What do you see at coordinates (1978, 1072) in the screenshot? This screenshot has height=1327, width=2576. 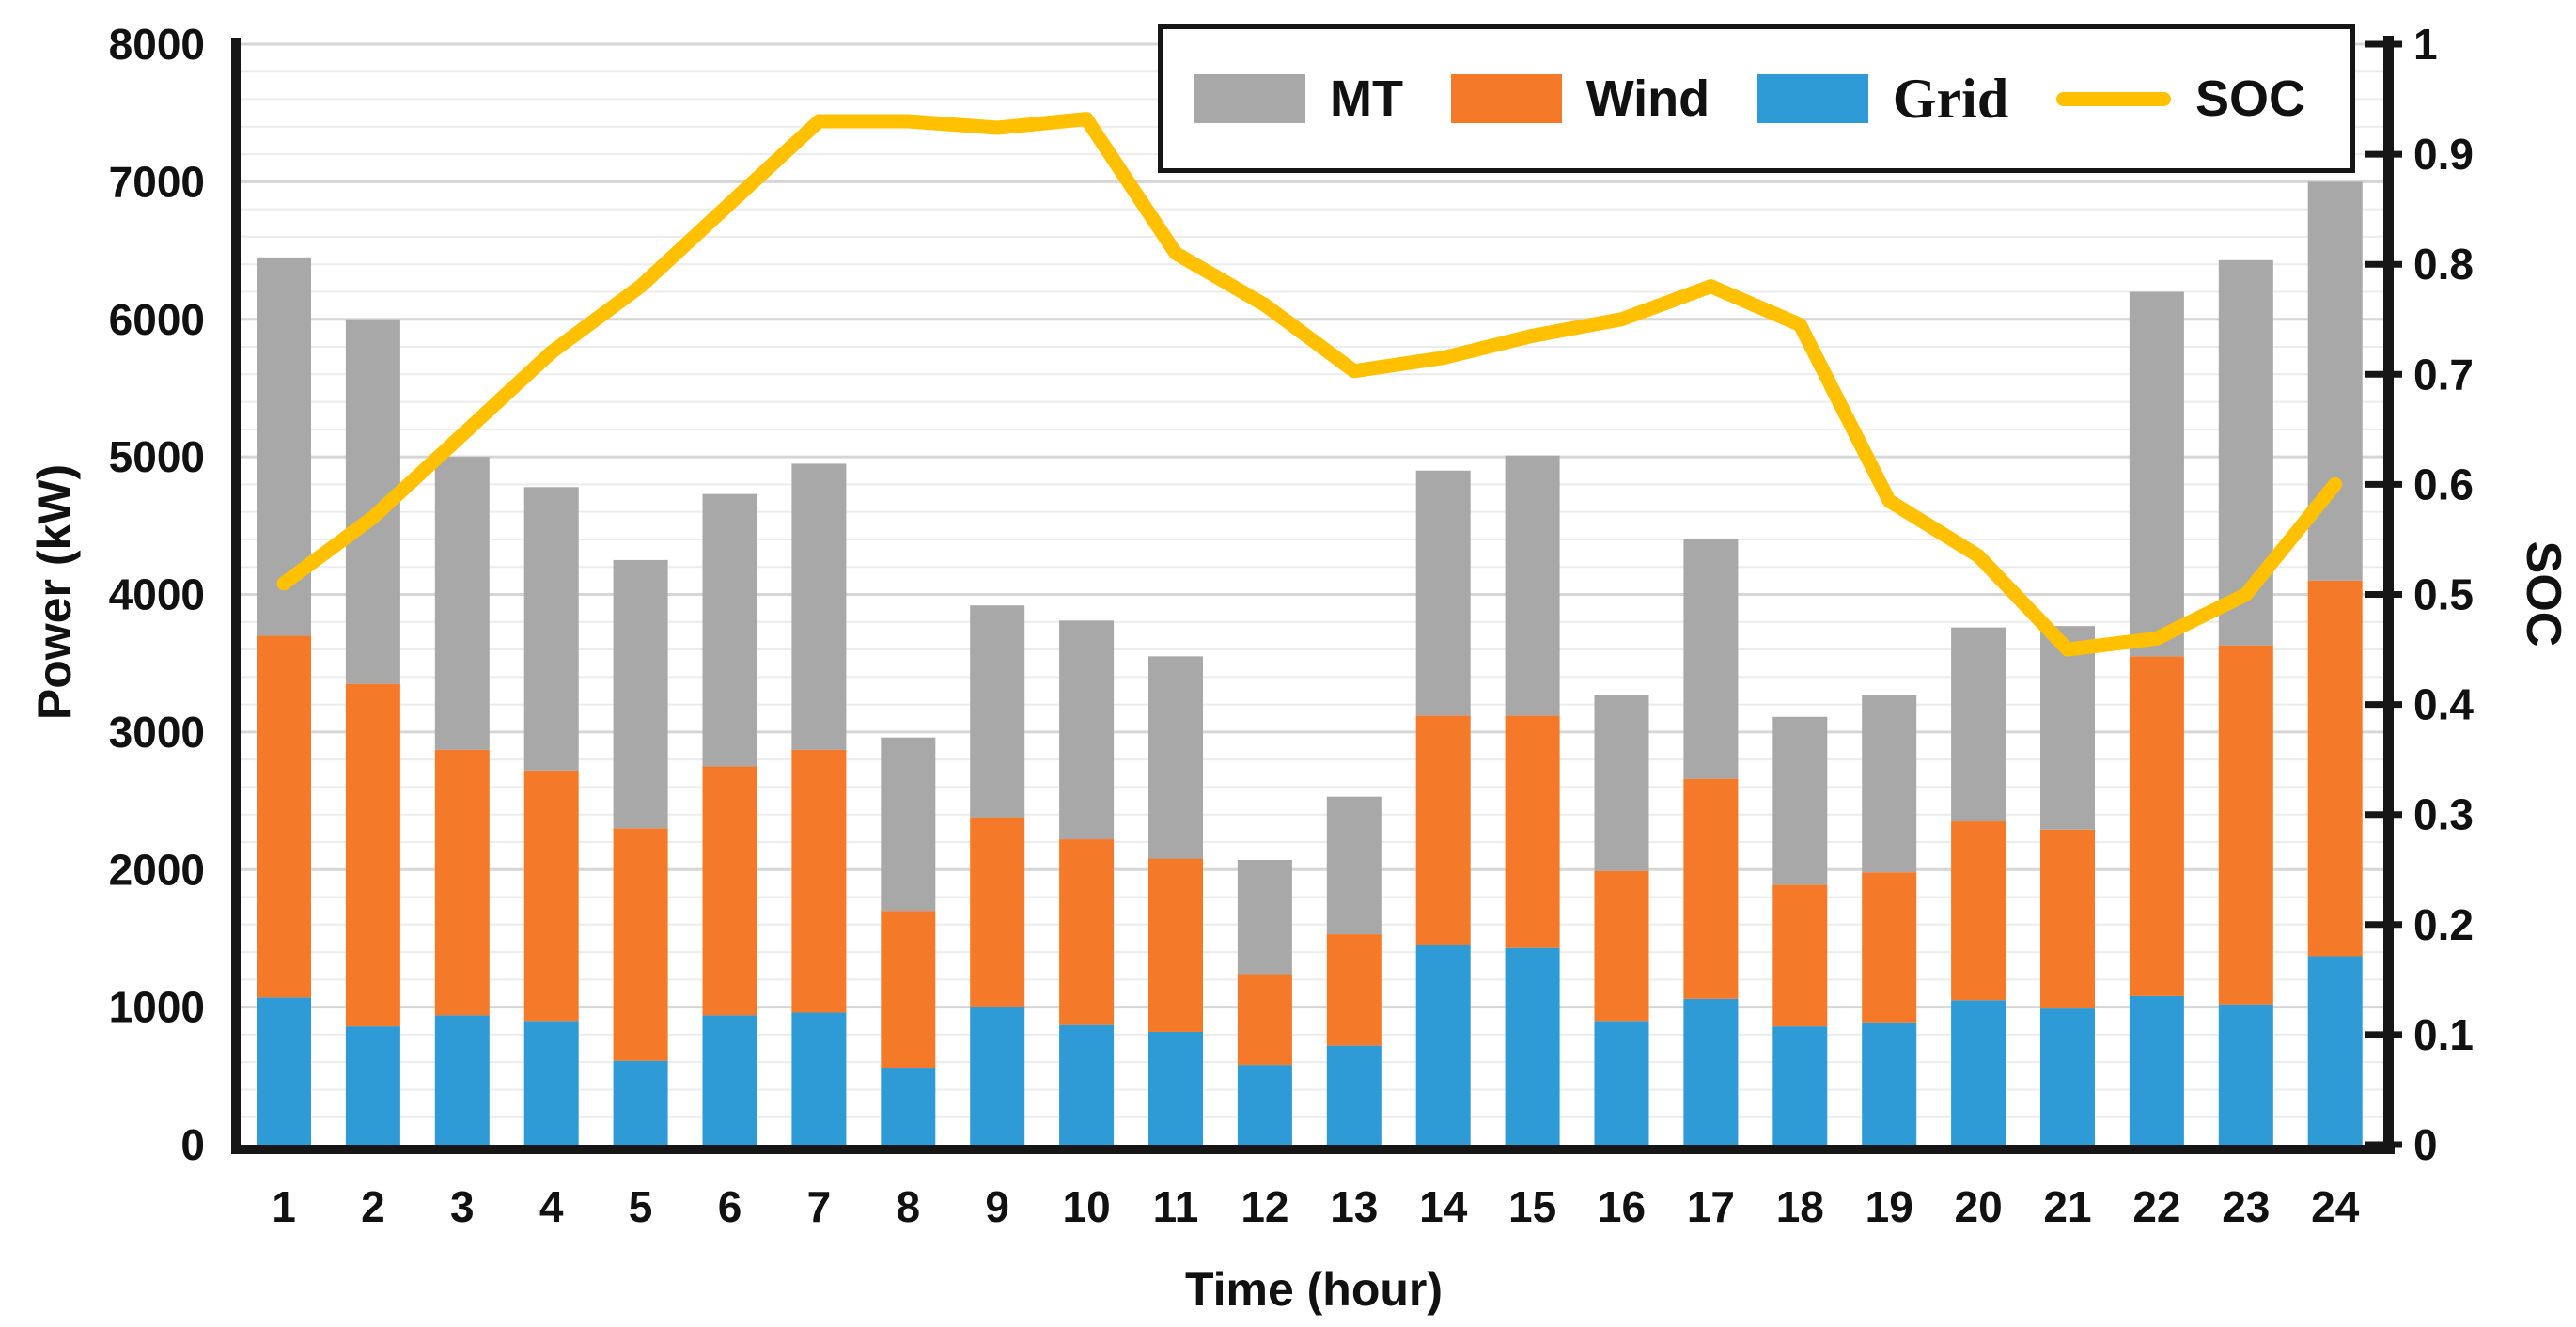 I see `bar-grid-h20` at bounding box center [1978, 1072].